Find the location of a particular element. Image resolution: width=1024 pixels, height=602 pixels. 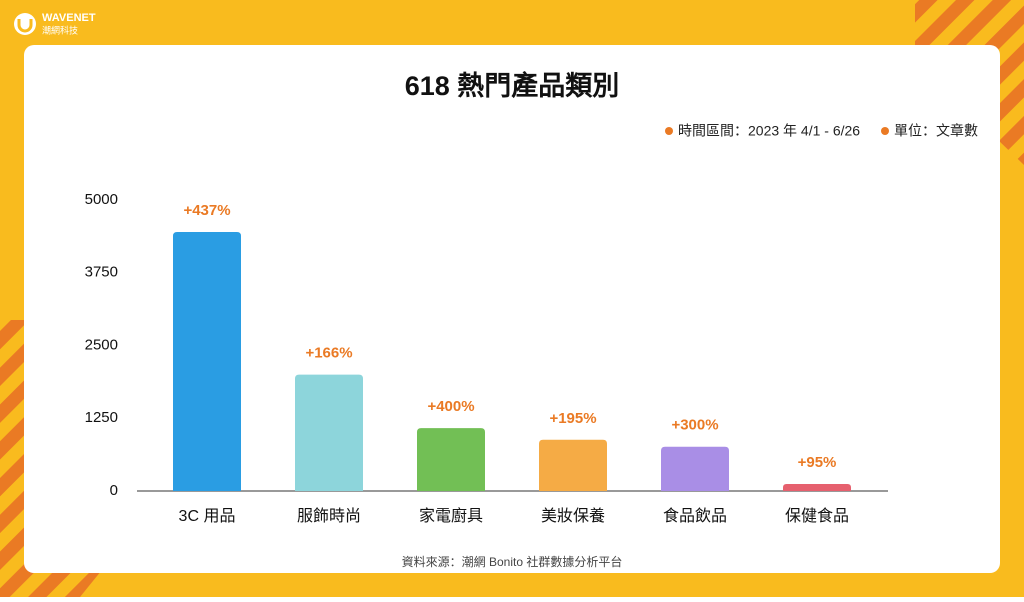

x-tick-label: 3C 用品 is located at coordinates (207, 516).